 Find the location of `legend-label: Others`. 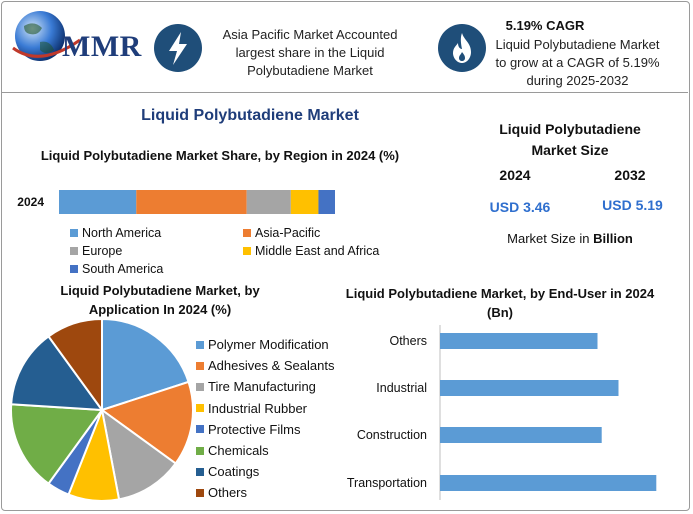

legend-label: Others is located at coordinates (228, 493).